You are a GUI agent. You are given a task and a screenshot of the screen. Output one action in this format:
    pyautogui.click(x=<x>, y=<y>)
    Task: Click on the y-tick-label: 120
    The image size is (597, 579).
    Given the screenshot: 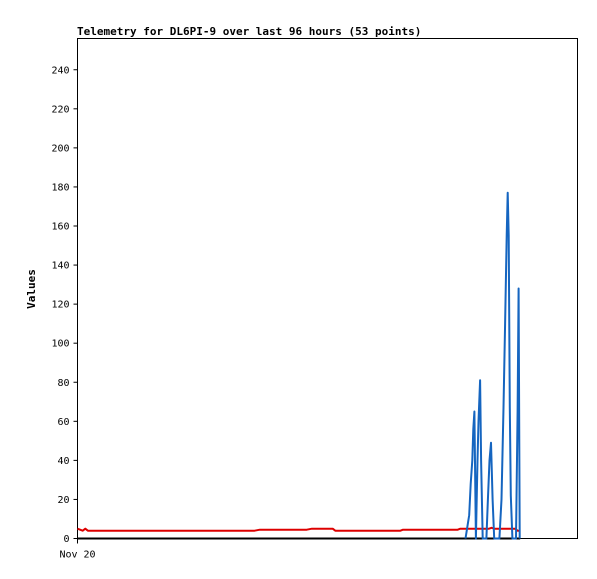 What is the action you would take?
    pyautogui.click(x=60, y=305)
    